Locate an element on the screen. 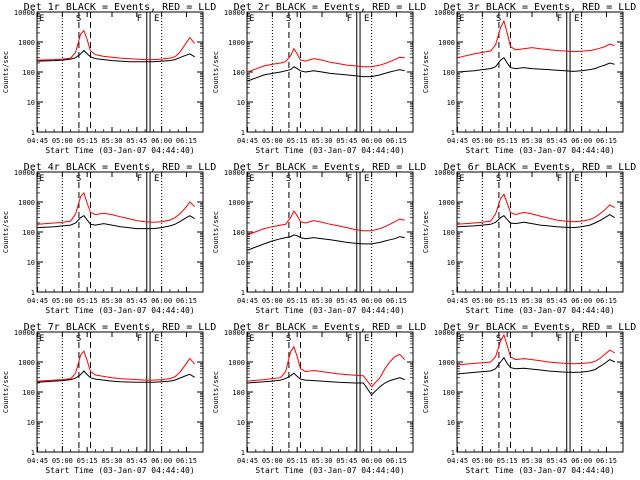  plot-title: Det 9r BLACK = Events, RED = LLD is located at coordinates (540, 327).